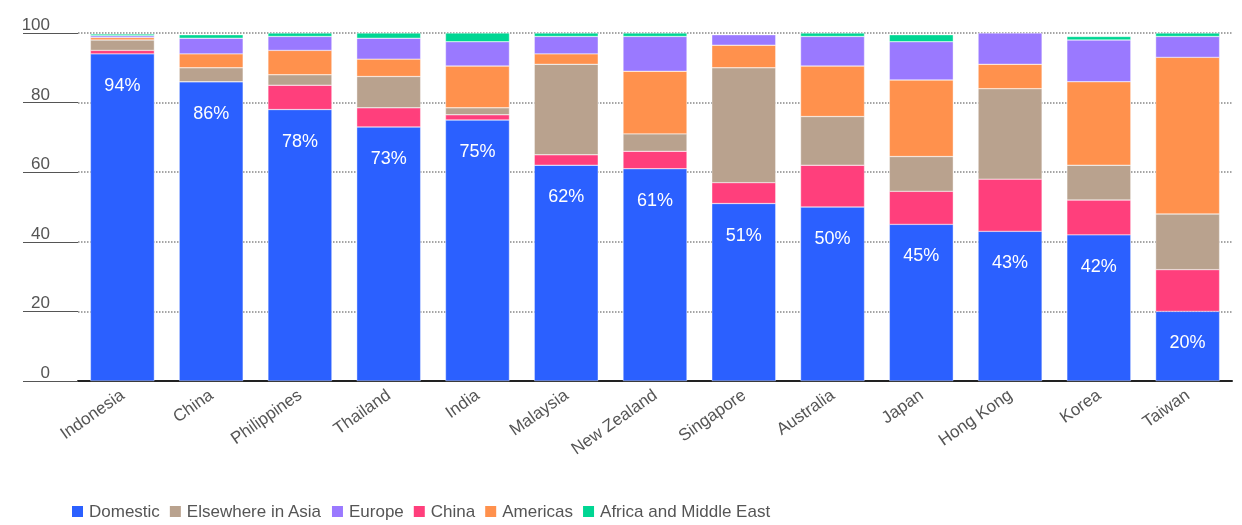 The height and width of the screenshot is (525, 1242). I want to click on data-label: 45%, so click(921, 255).